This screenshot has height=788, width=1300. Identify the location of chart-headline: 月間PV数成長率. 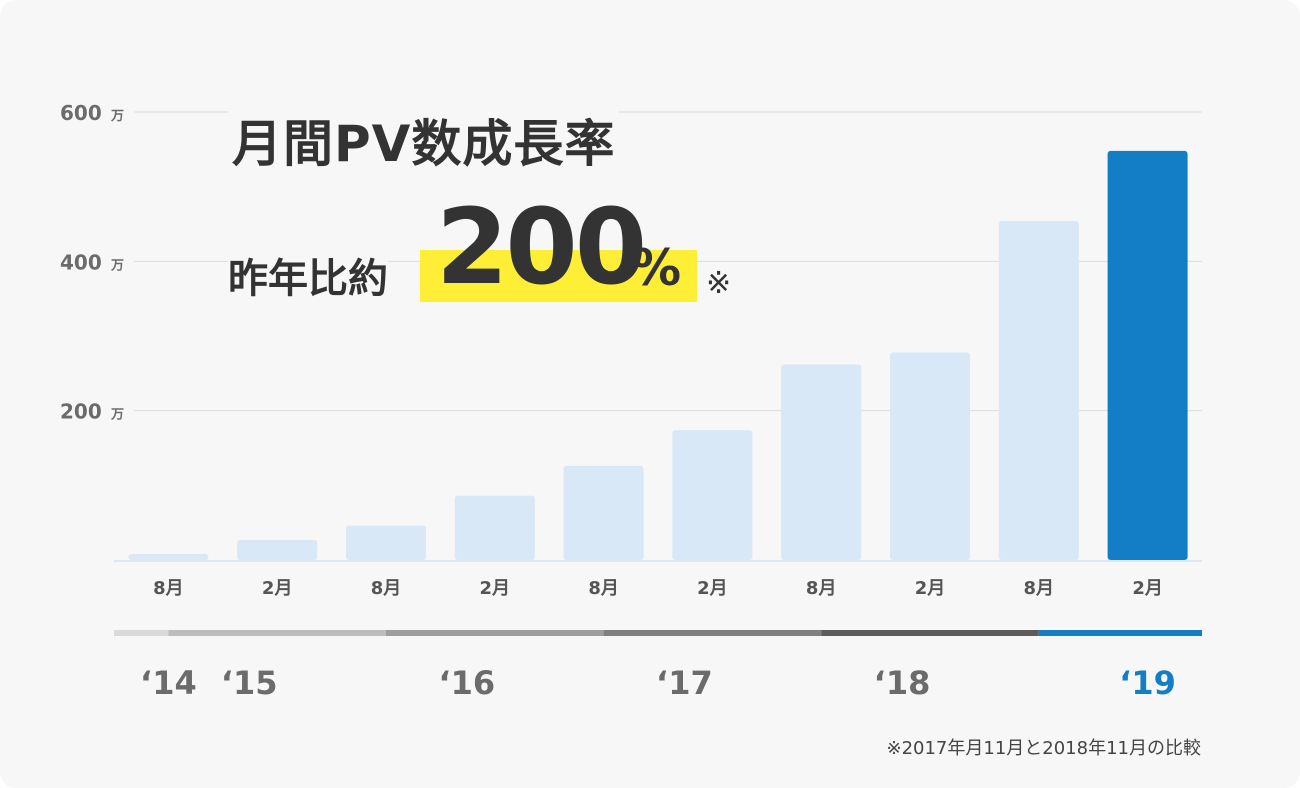
(424, 140).